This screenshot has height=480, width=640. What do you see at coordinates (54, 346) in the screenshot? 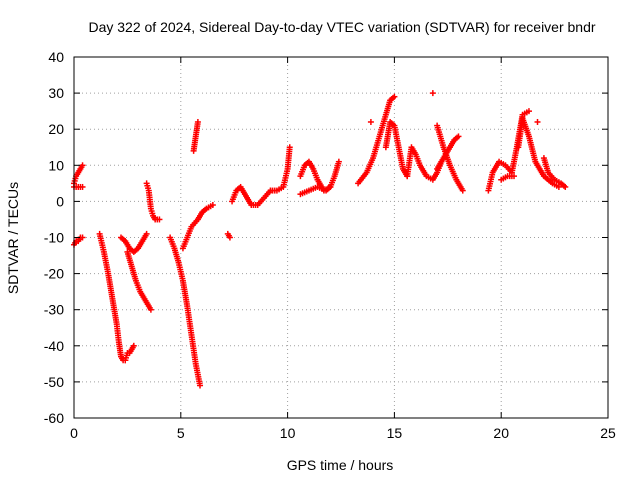
I see `y-tick-label: -40` at bounding box center [54, 346].